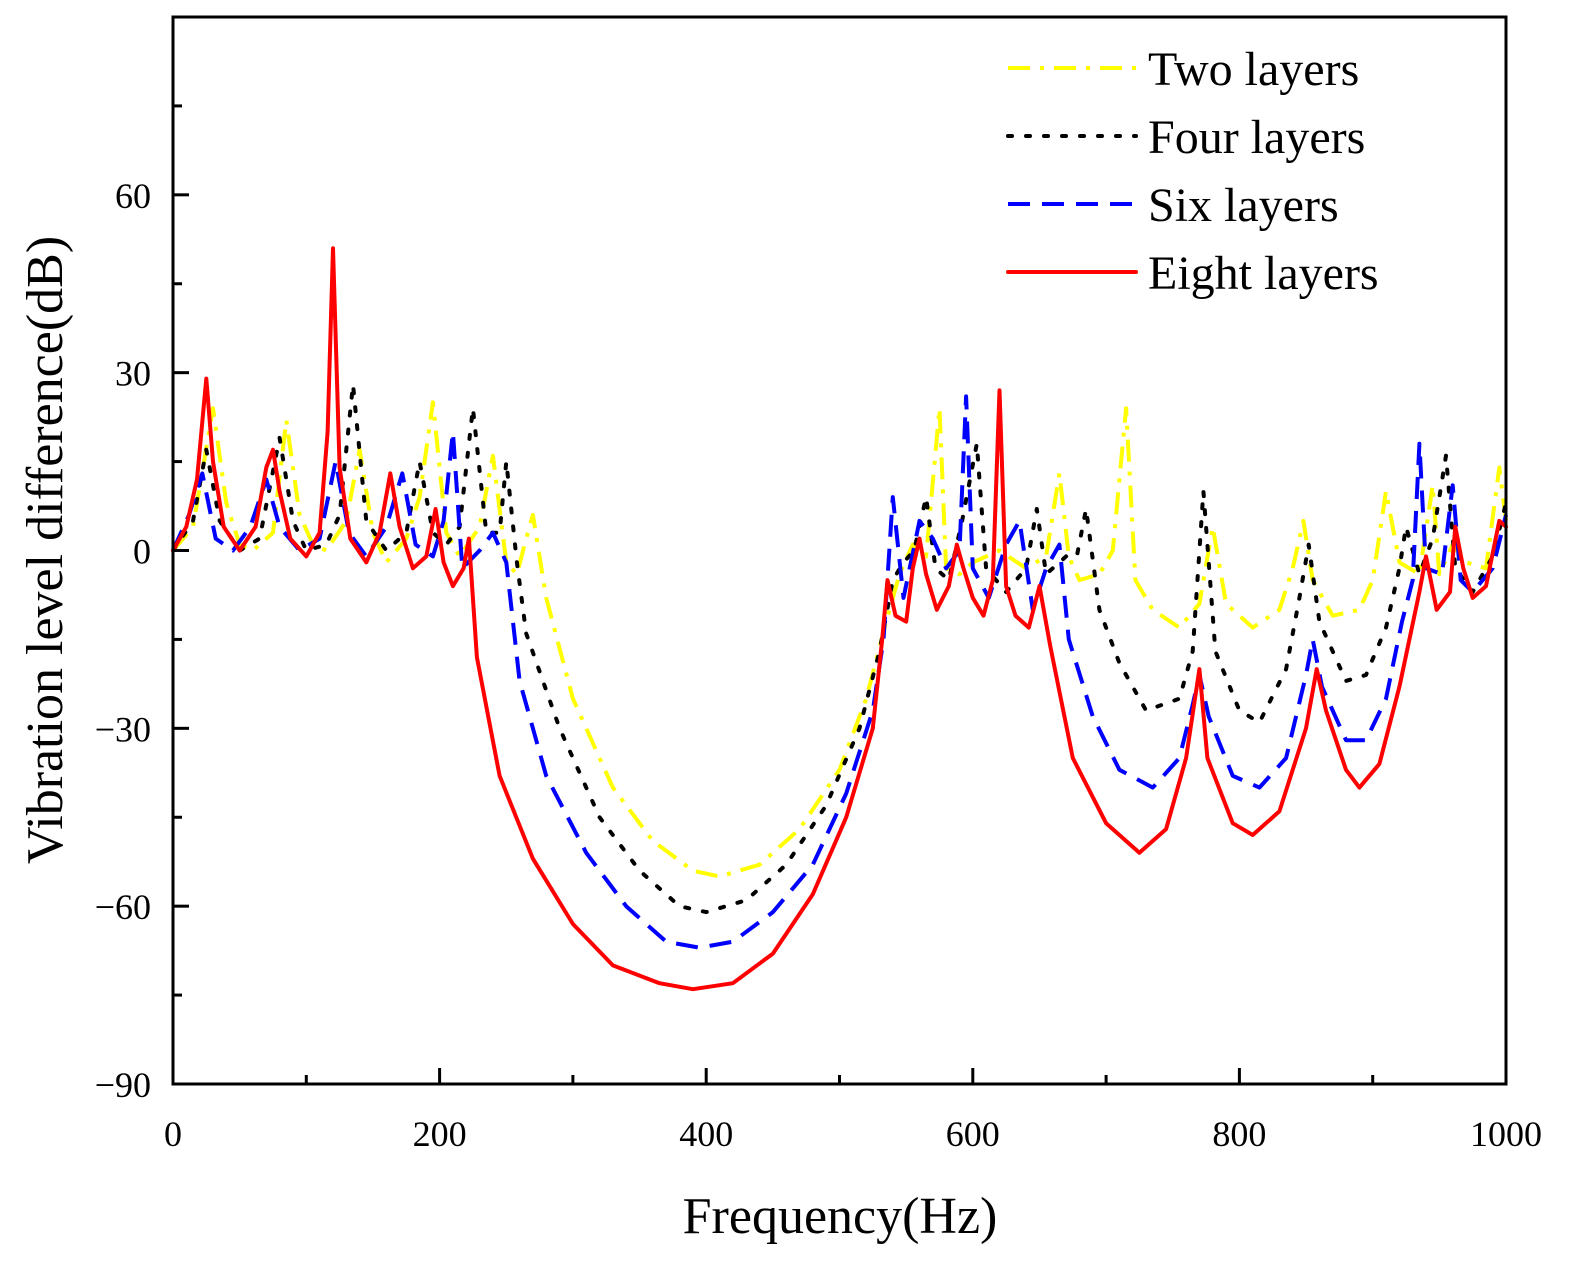 This screenshot has width=1574, height=1269. What do you see at coordinates (1253, 69) in the screenshot?
I see `legend-label-0: Two layers` at bounding box center [1253, 69].